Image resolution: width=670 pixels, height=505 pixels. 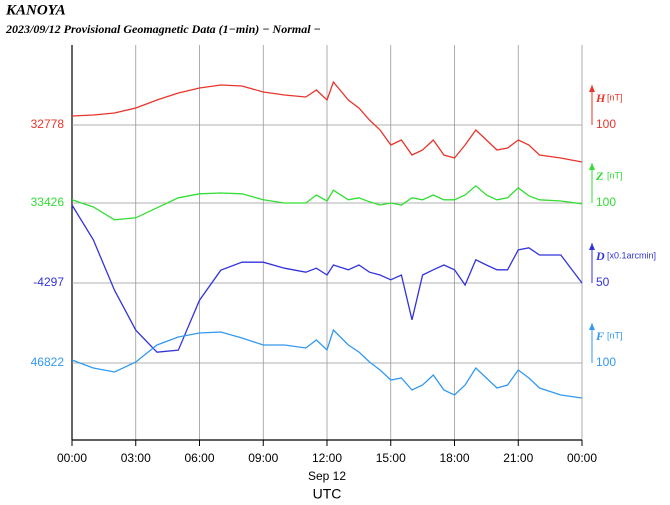 What do you see at coordinates (48, 362) in the screenshot?
I see `y-tick-label: 46822` at bounding box center [48, 362].